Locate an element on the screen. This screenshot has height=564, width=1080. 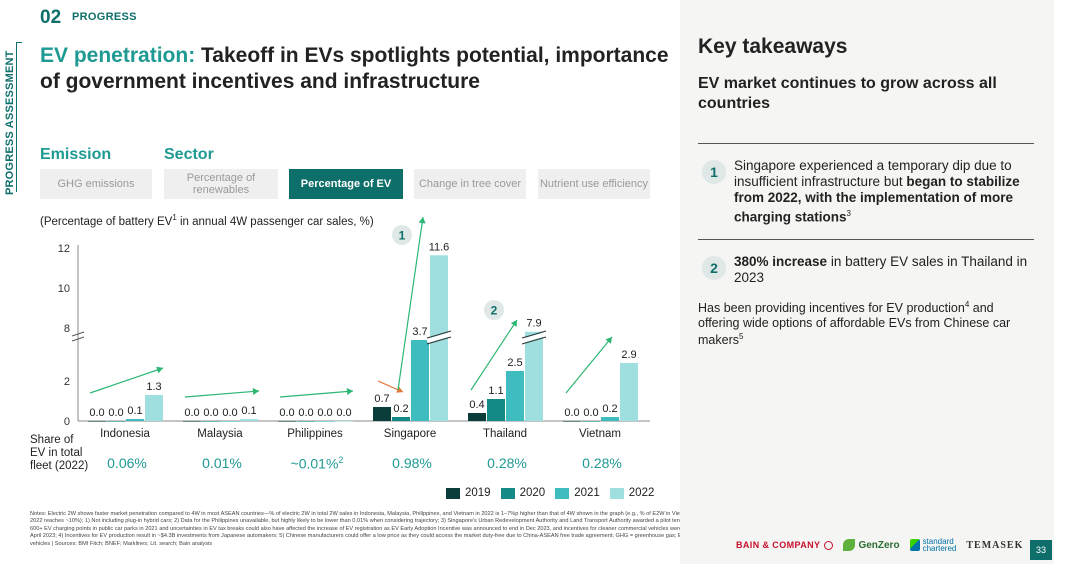
key-takeaways-title: Key takeaways is located at coordinates (773, 46).